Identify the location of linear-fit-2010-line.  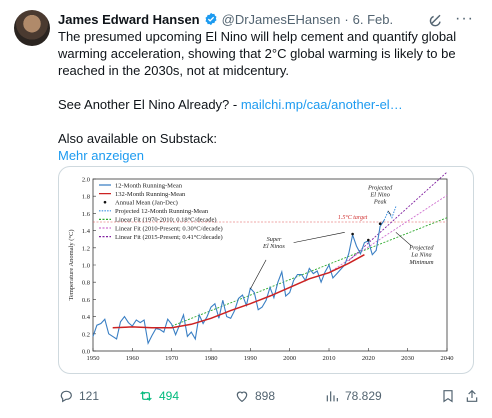
(388, 234).